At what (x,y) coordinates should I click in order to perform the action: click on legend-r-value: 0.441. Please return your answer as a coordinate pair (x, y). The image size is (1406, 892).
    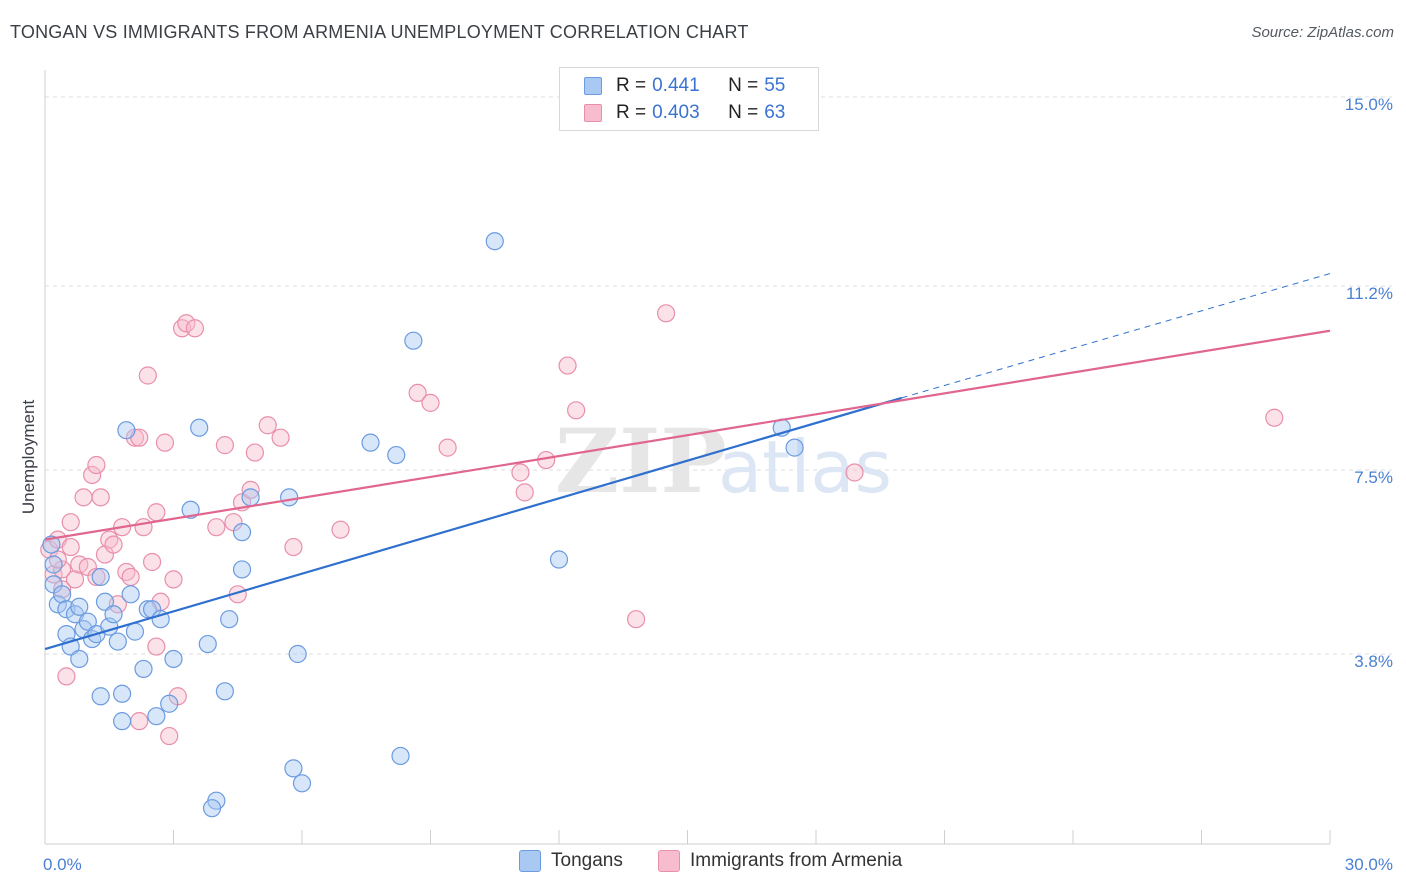
    Looking at the image, I should click on (676, 85).